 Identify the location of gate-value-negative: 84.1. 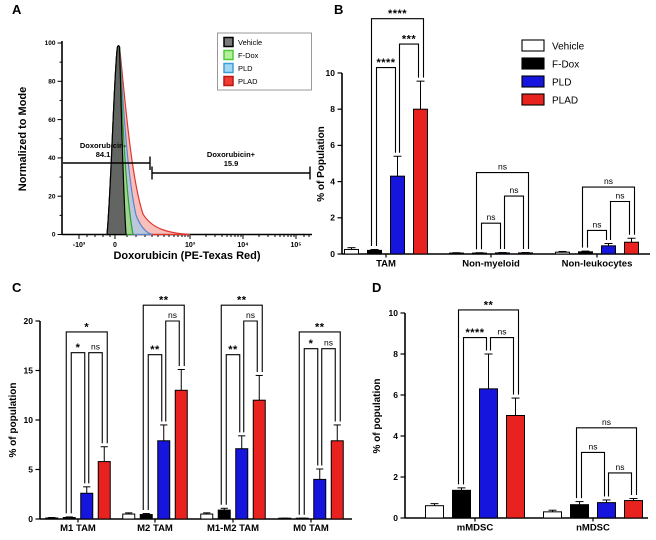
(103, 154).